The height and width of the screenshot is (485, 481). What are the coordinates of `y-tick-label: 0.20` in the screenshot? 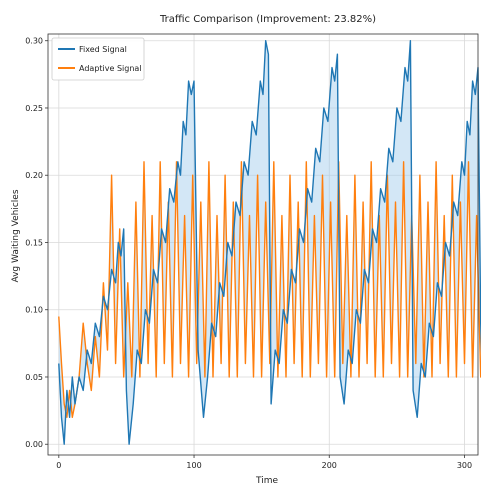 It's located at (34, 175).